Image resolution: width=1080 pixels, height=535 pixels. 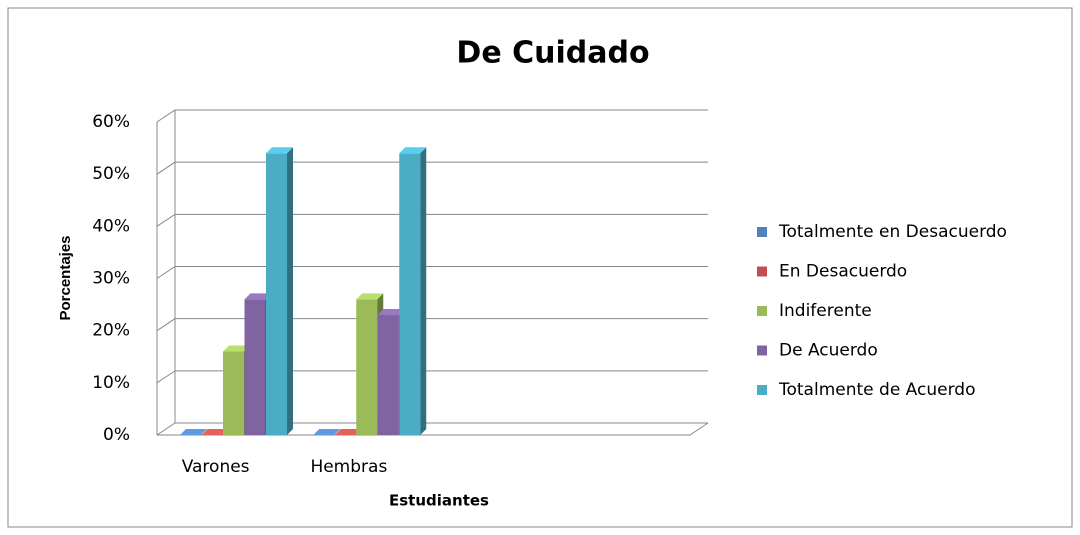 I want to click on x-axis-label: Estudiantes, so click(x=439, y=501).